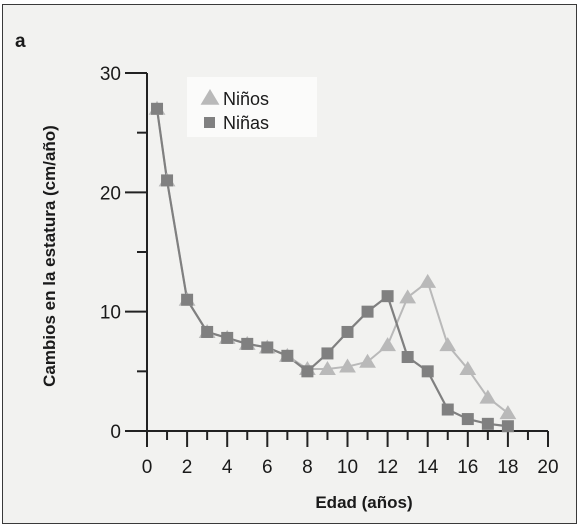  Describe the element at coordinates (547, 467) in the screenshot. I see `x-tick-label-20: 20` at that location.